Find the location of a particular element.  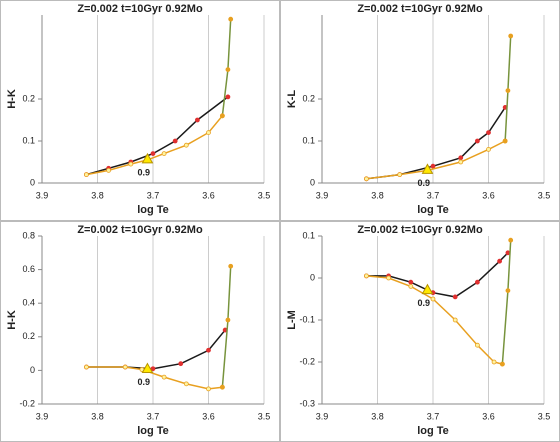

y-tick-label: -0.3 is located at coordinates (307, 403).